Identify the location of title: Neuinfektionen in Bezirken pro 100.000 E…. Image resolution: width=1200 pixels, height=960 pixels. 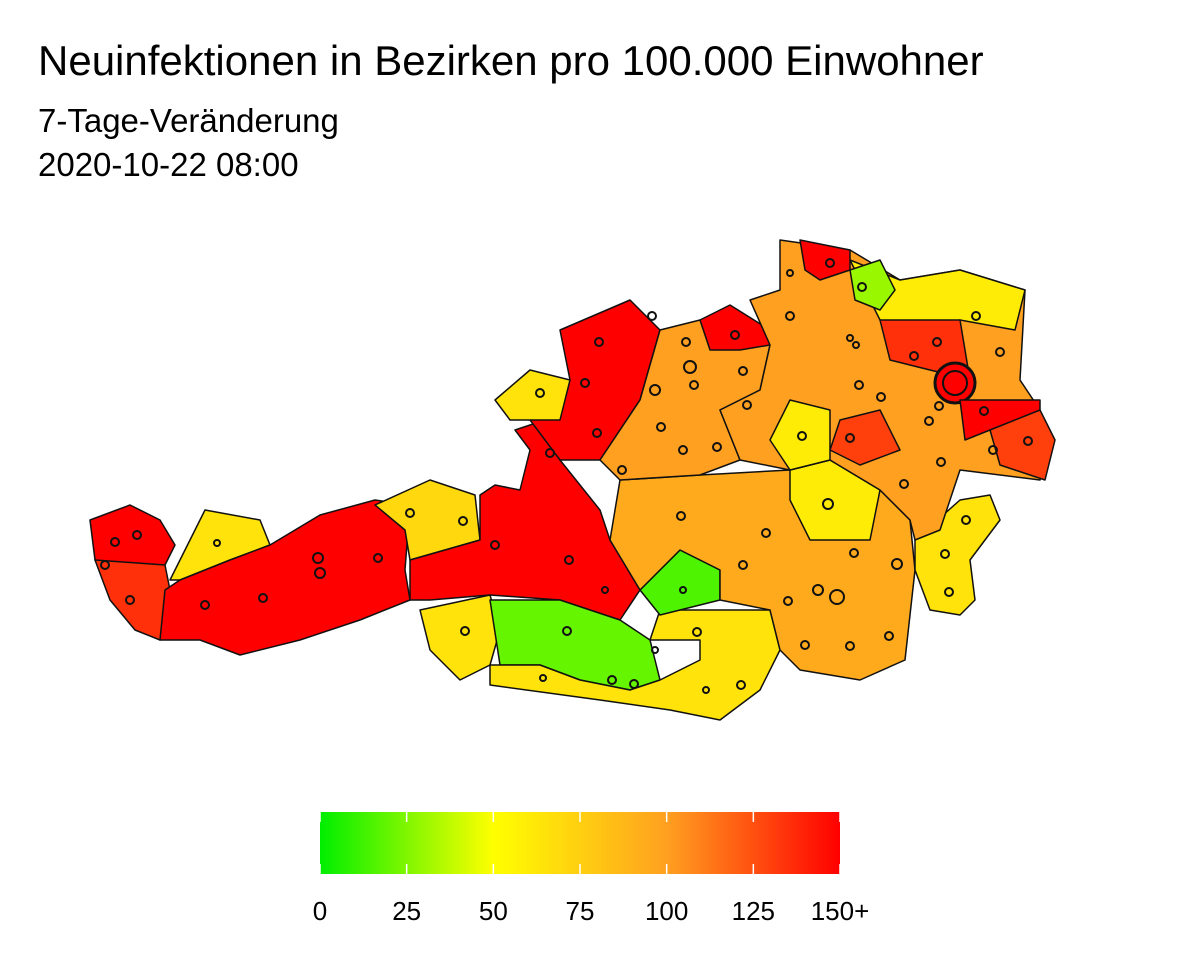
(511, 60).